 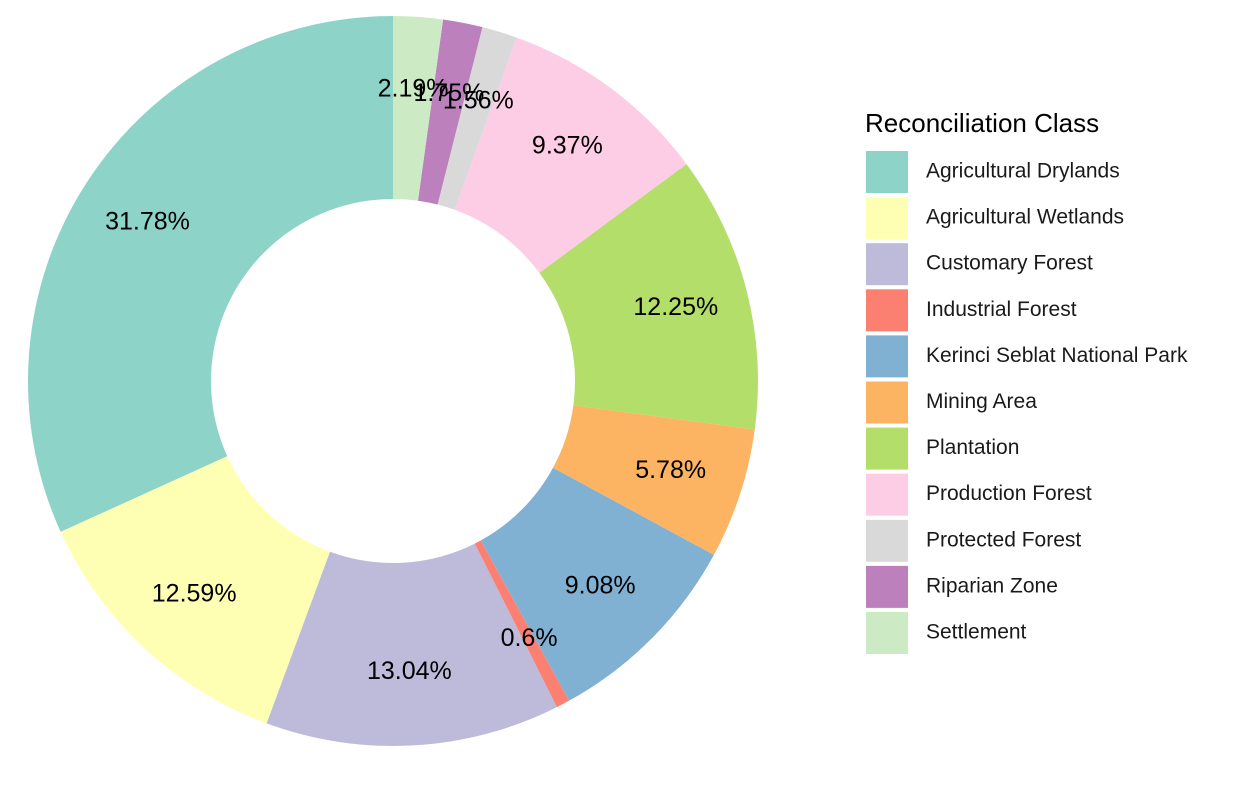 What do you see at coordinates (600, 585) in the screenshot?
I see `slice-label-kerinci-seblat-national-park: 9.08%` at bounding box center [600, 585].